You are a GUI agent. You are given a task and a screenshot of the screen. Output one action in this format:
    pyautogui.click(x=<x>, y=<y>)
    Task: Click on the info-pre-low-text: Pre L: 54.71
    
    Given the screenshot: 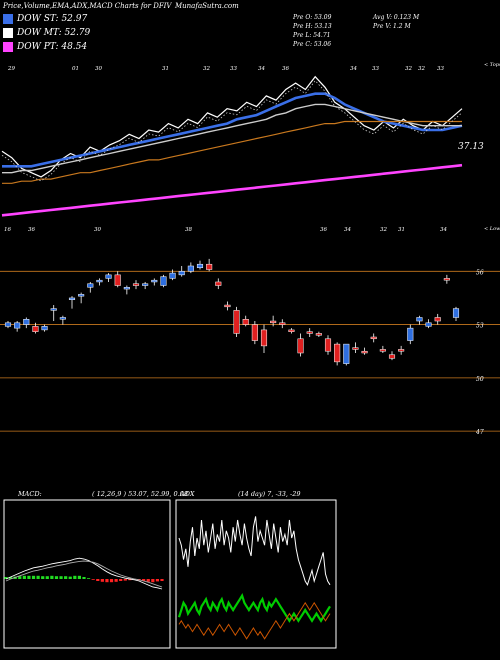 What is the action you would take?
    pyautogui.click(x=312, y=35)
    